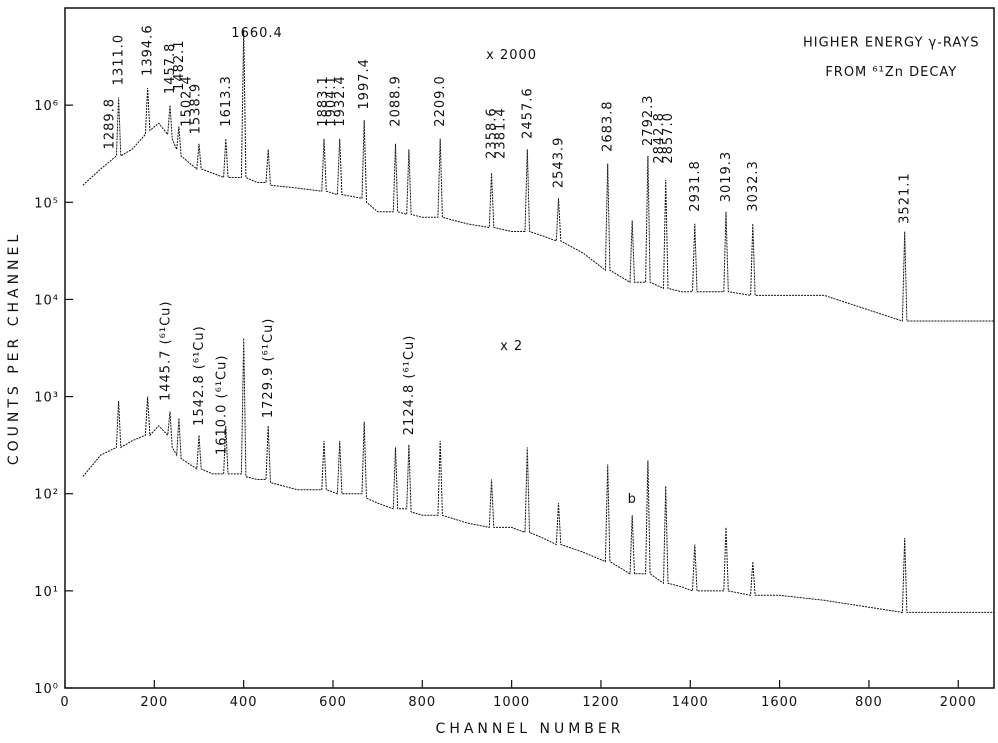 The height and width of the screenshot is (743, 998). What do you see at coordinates (331, 101) in the screenshot?
I see `peak-annotation: 1904.1` at bounding box center [331, 101].